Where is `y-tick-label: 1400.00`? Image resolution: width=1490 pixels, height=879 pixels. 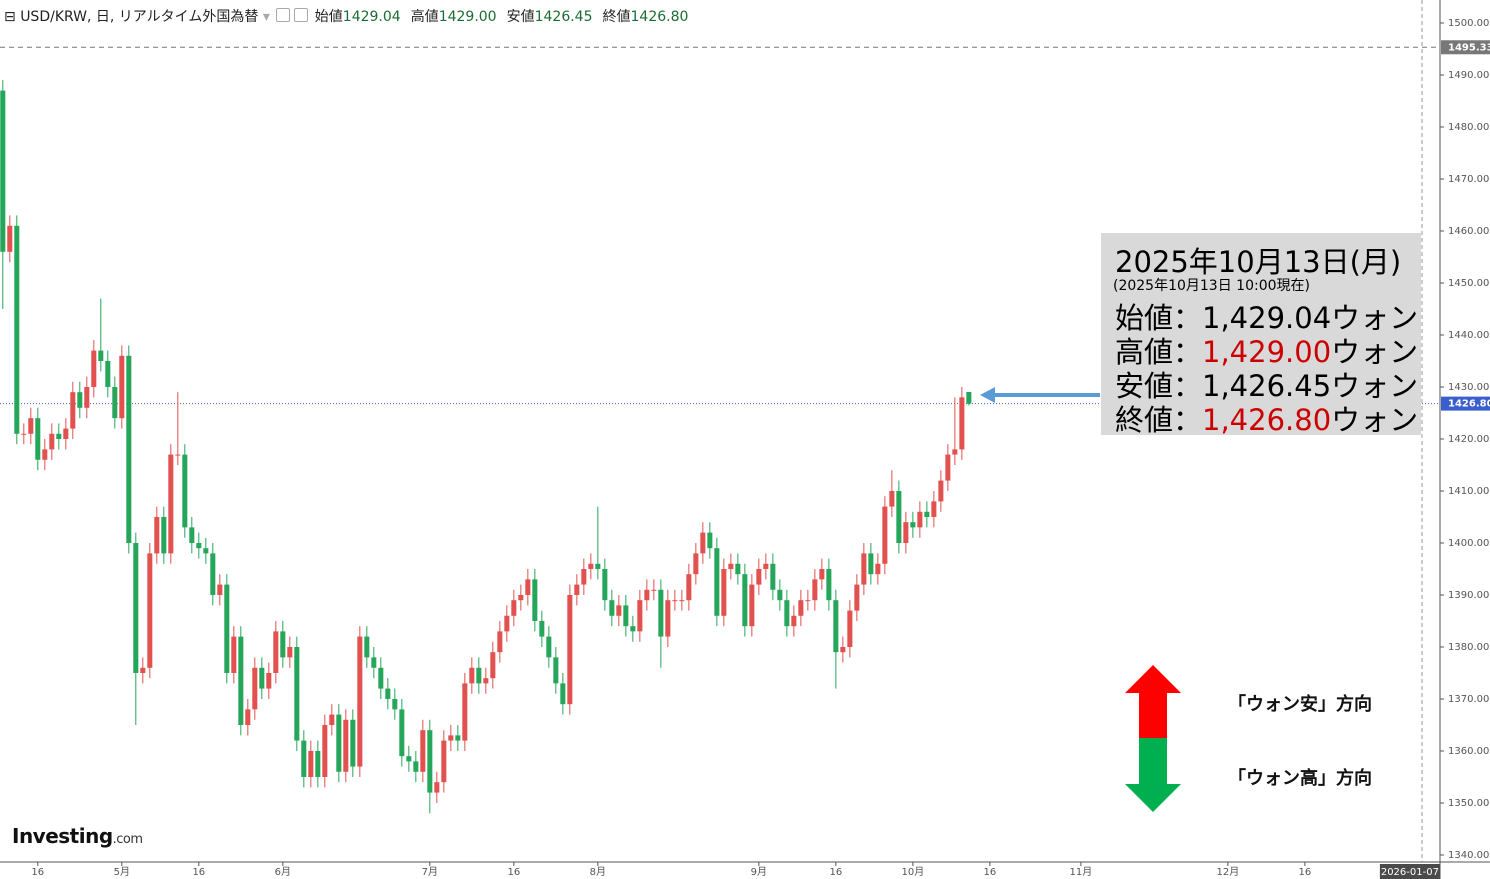 y-tick-label: 1400.00 is located at coordinates (1468, 543).